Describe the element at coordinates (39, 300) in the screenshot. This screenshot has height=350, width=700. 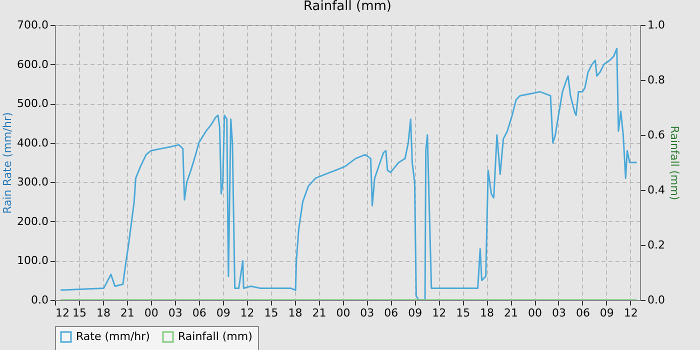
I see `y-tick-label: 0.0` at that location.